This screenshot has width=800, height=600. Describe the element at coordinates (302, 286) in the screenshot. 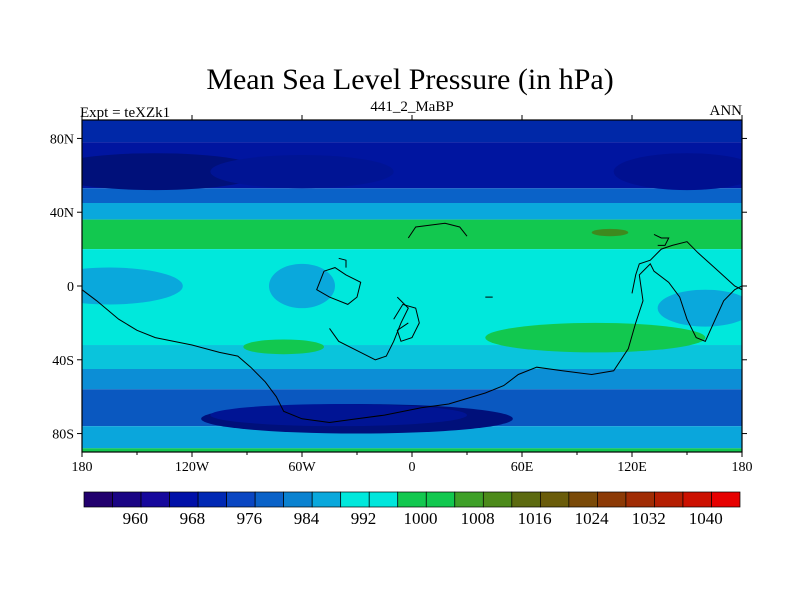

I see `tropical-low-south-america` at that location.